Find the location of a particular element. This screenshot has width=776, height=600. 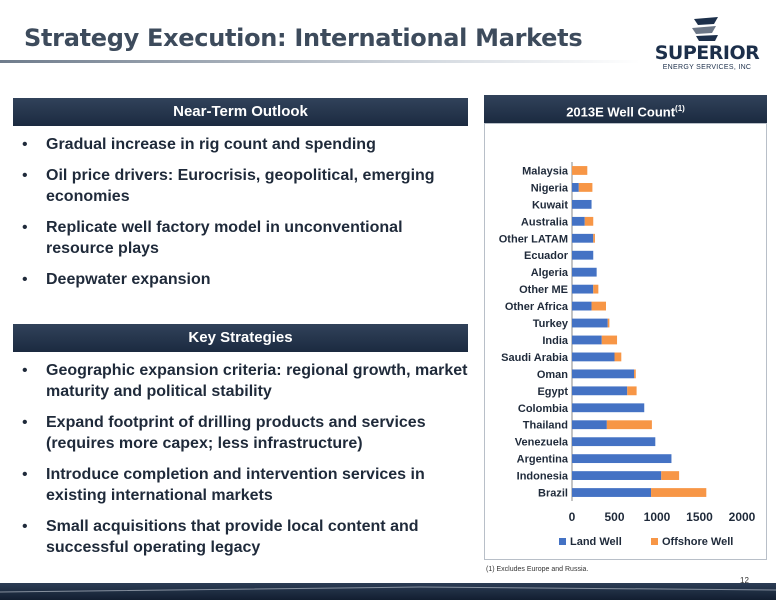

y-tick-label: Turkey is located at coordinates (551, 324).